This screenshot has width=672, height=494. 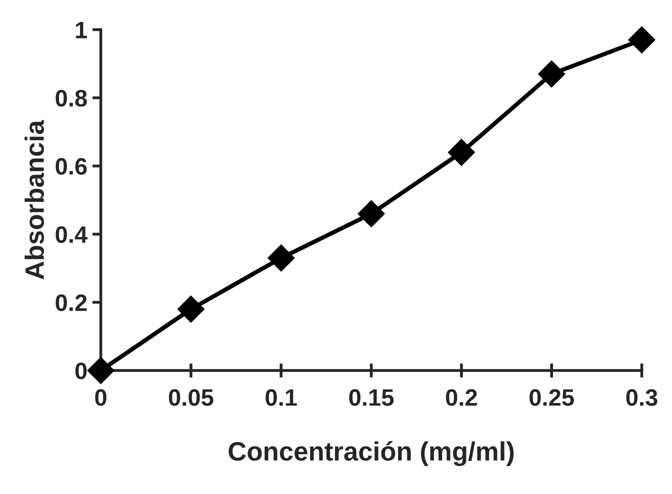 What do you see at coordinates (72, 234) in the screenshot?
I see `y-tick-label: 0.4` at bounding box center [72, 234].